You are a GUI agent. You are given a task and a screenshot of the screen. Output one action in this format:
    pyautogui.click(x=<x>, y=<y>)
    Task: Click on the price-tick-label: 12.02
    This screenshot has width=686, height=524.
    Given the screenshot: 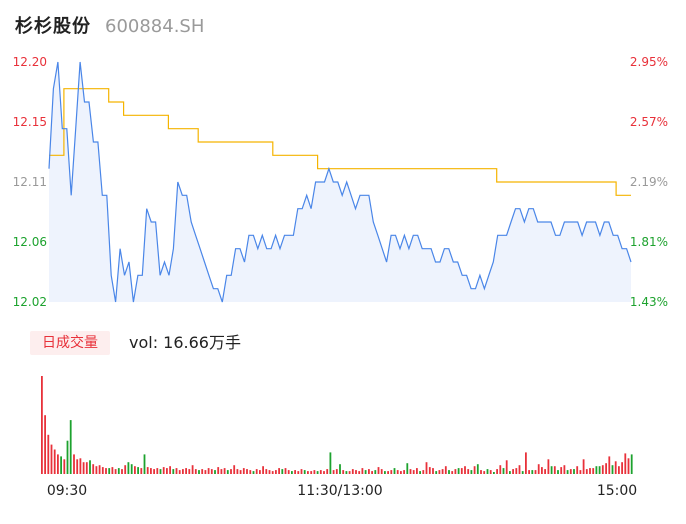 What is the action you would take?
    pyautogui.click(x=30, y=302)
    